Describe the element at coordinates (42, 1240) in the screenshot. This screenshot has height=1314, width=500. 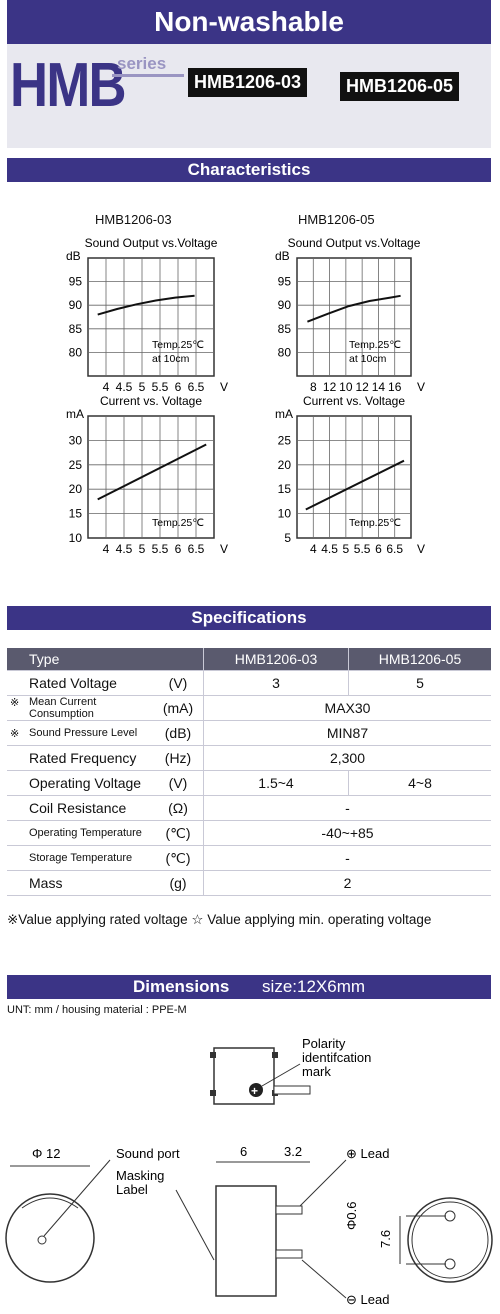
I see `sound-port-icon` at that location.